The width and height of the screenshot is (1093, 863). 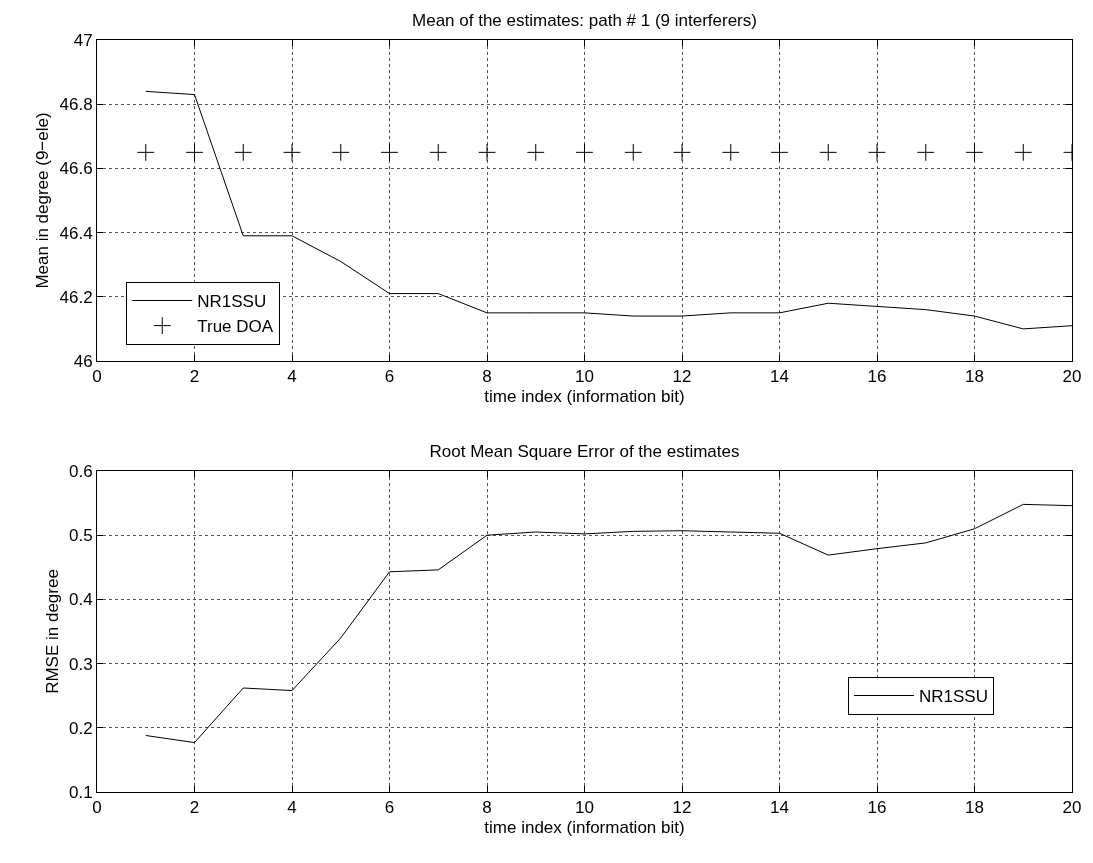 What do you see at coordinates (76, 169) in the screenshot?
I see `y-tick-label: 46.6` at bounding box center [76, 169].